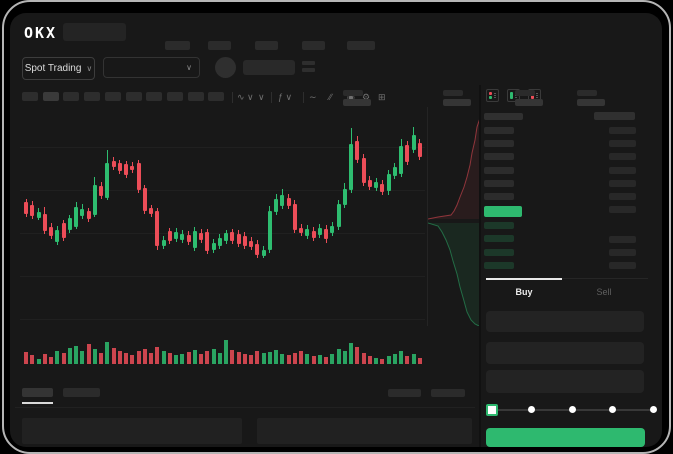 This screenshot has height=454, width=673. Describe the element at coordinates (565, 437) in the screenshot. I see `buy-submit-button` at that location.